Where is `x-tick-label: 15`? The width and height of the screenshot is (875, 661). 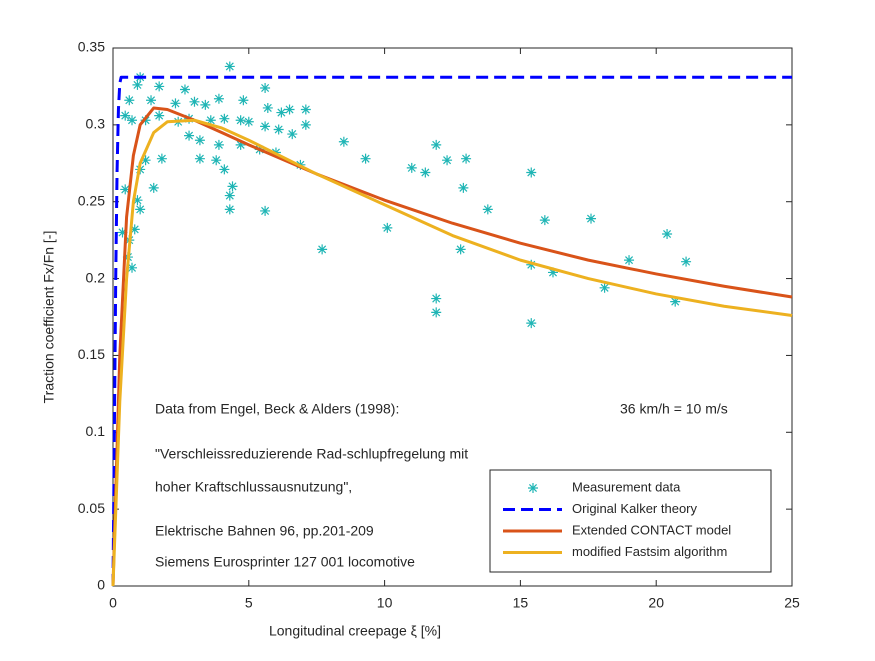 x-tick-label: 15 is located at coordinates (521, 603).